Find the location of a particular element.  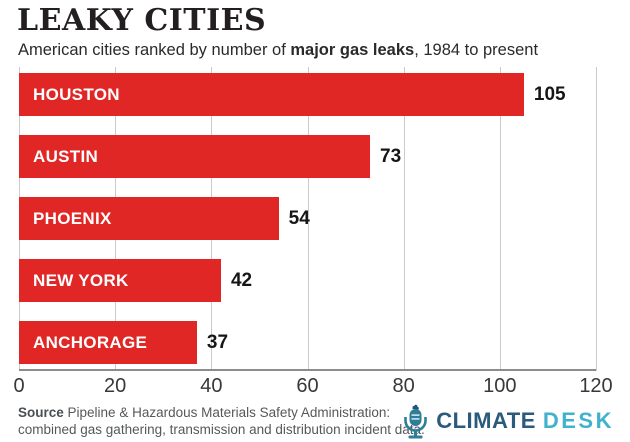

subtitle-suffix: , 1984 to present is located at coordinates (476, 50).